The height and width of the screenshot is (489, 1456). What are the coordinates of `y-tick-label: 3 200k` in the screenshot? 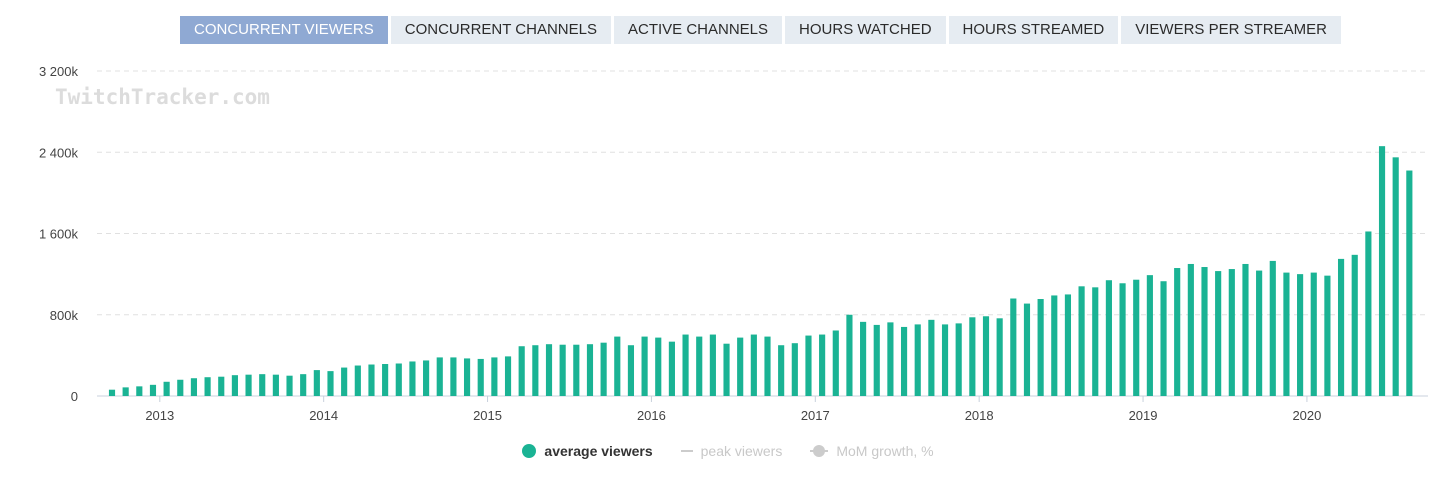 It's located at (59, 71).